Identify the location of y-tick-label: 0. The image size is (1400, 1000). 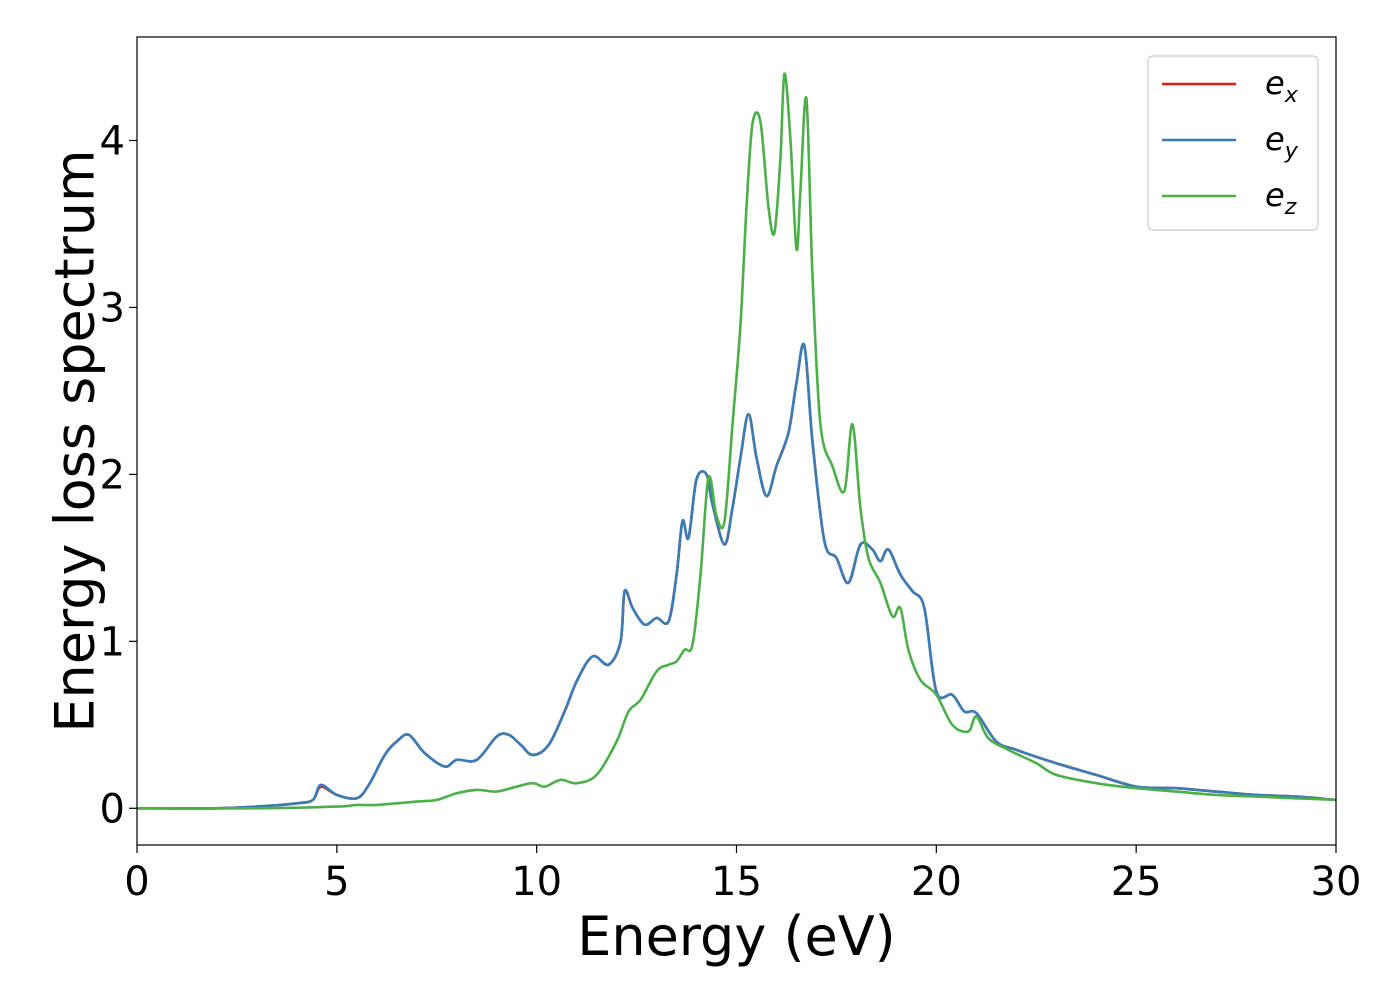
(112, 809).